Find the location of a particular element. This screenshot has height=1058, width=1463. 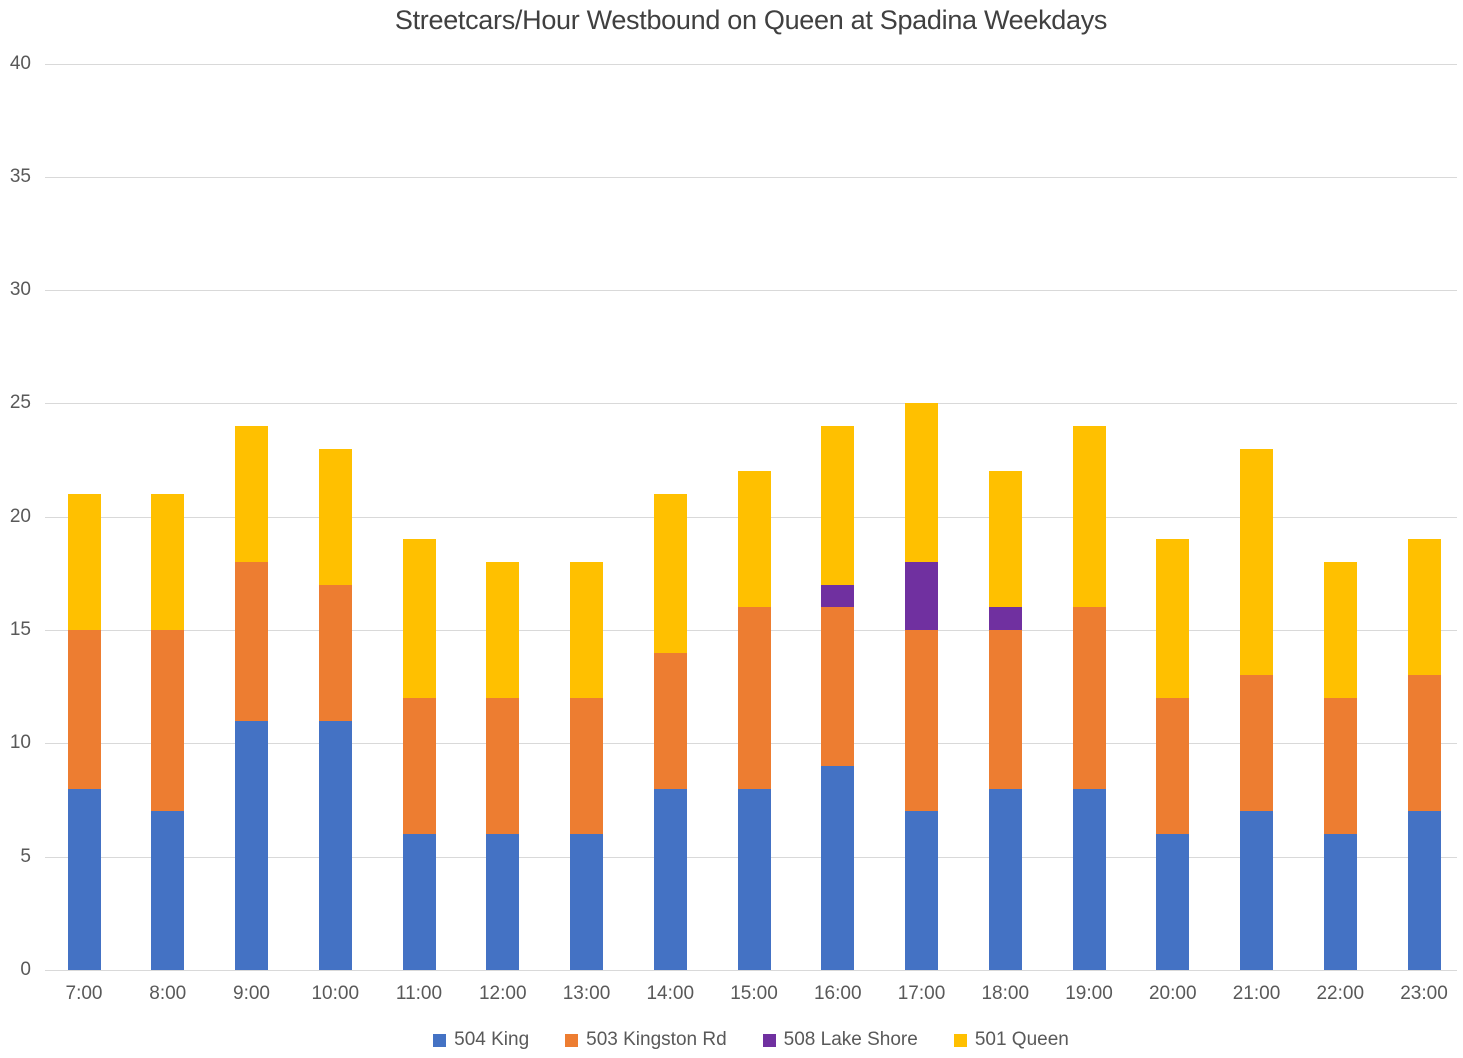

legend-label: 504 King is located at coordinates (492, 1039).